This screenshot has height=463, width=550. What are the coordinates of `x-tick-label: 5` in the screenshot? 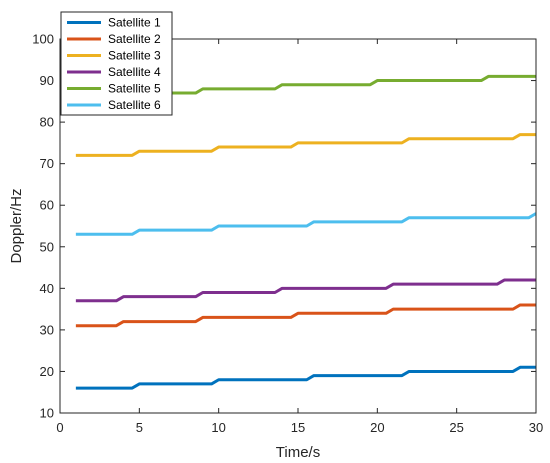 It's located at (139, 427).